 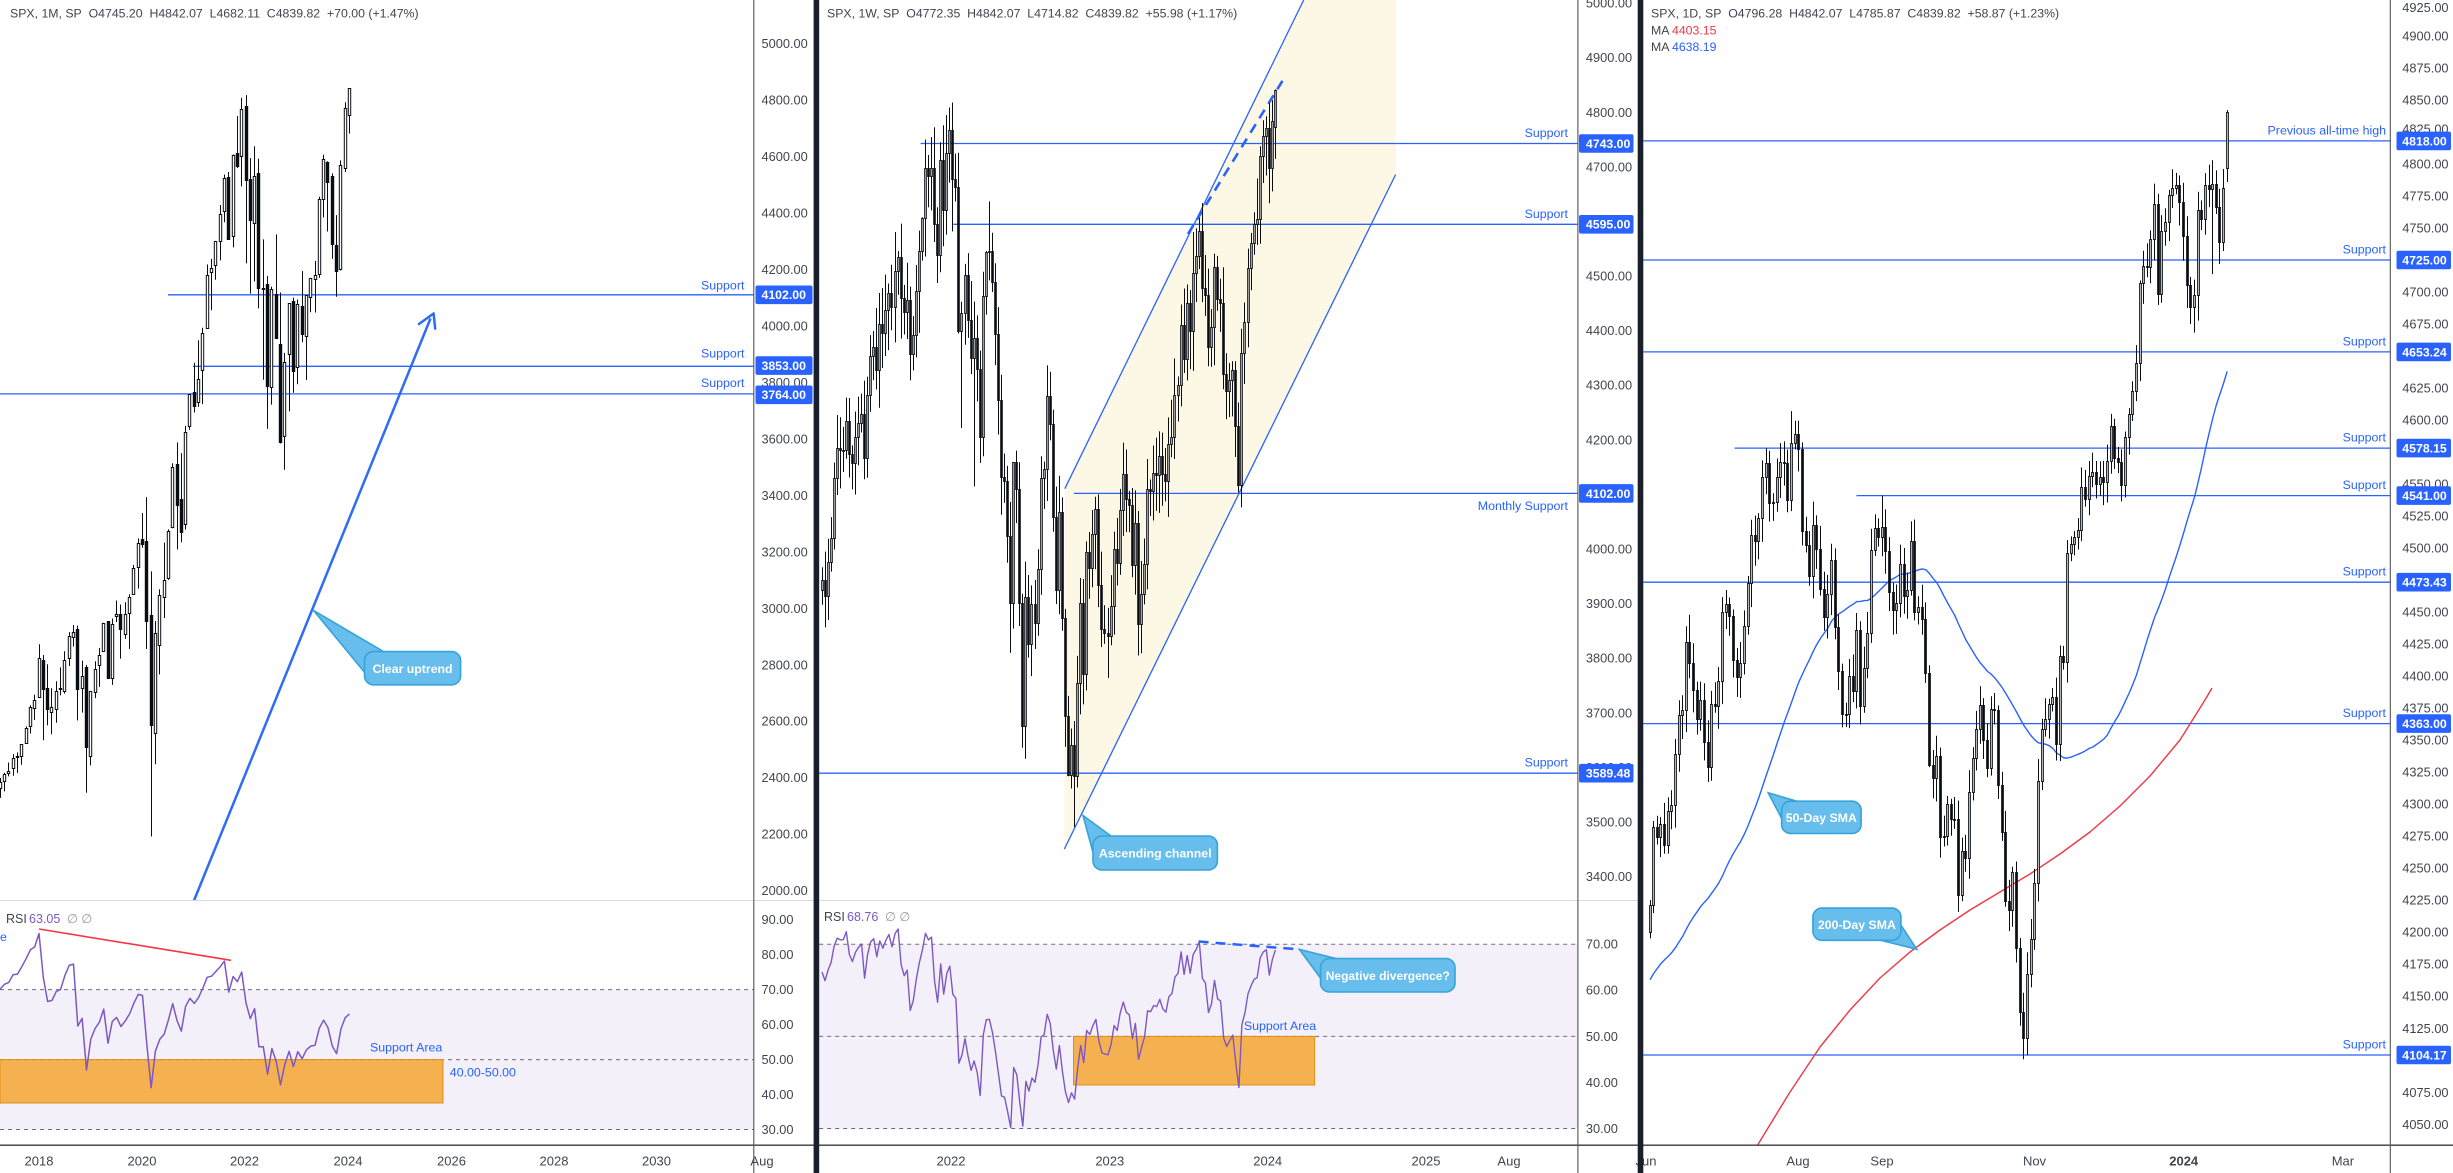 I want to click on svg-text: 2600.00, so click(x=785, y=721).